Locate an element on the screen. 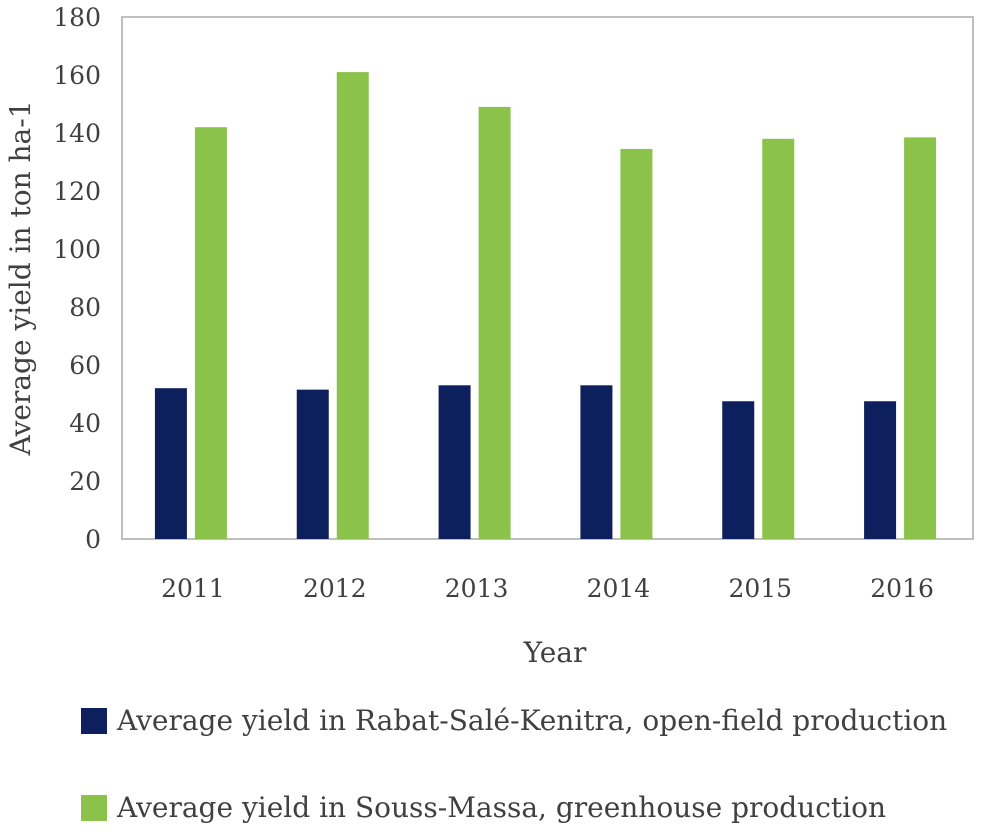 The image size is (998, 837). y-tick-label: 60 is located at coordinates (85, 365).